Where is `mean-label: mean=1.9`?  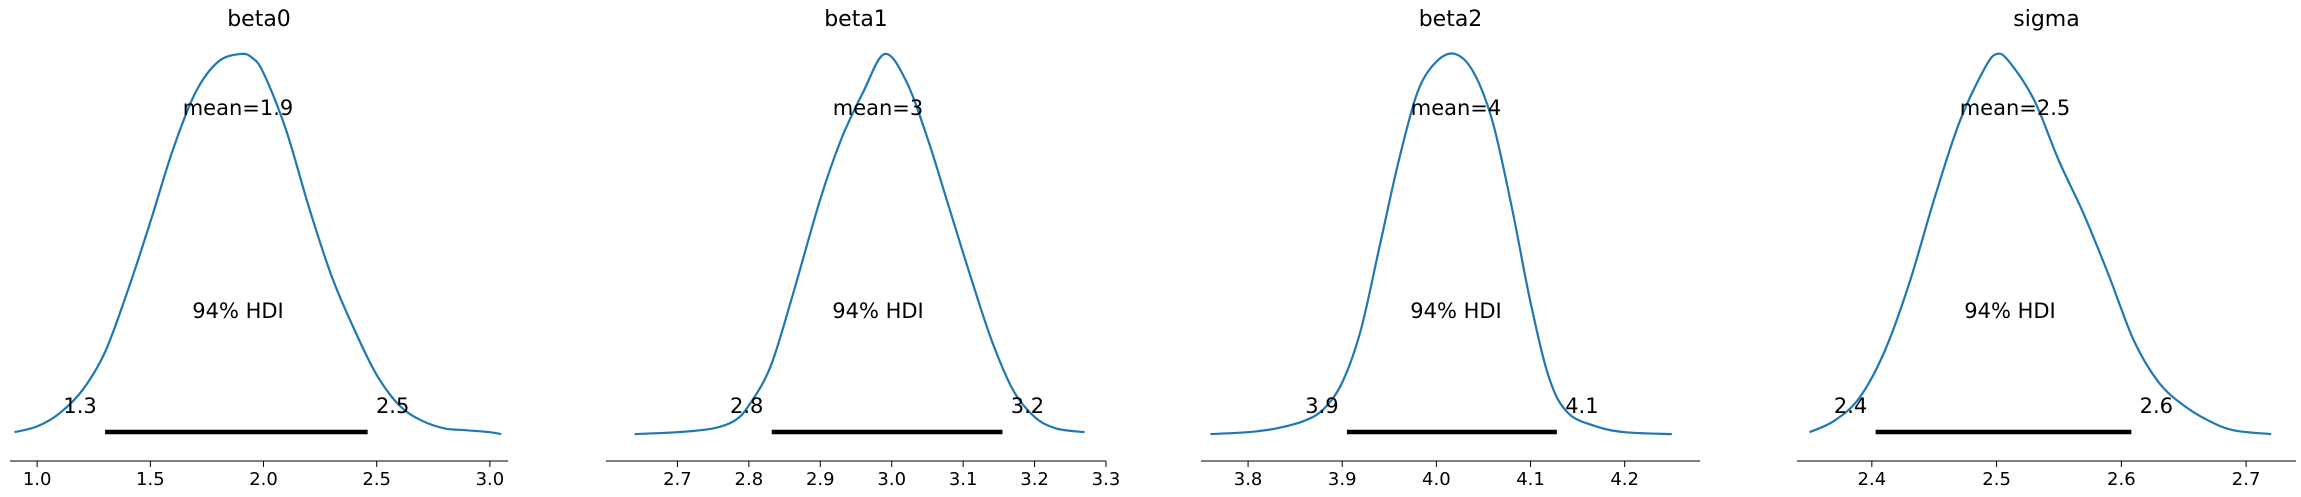
mean-label: mean=1.9 is located at coordinates (238, 108).